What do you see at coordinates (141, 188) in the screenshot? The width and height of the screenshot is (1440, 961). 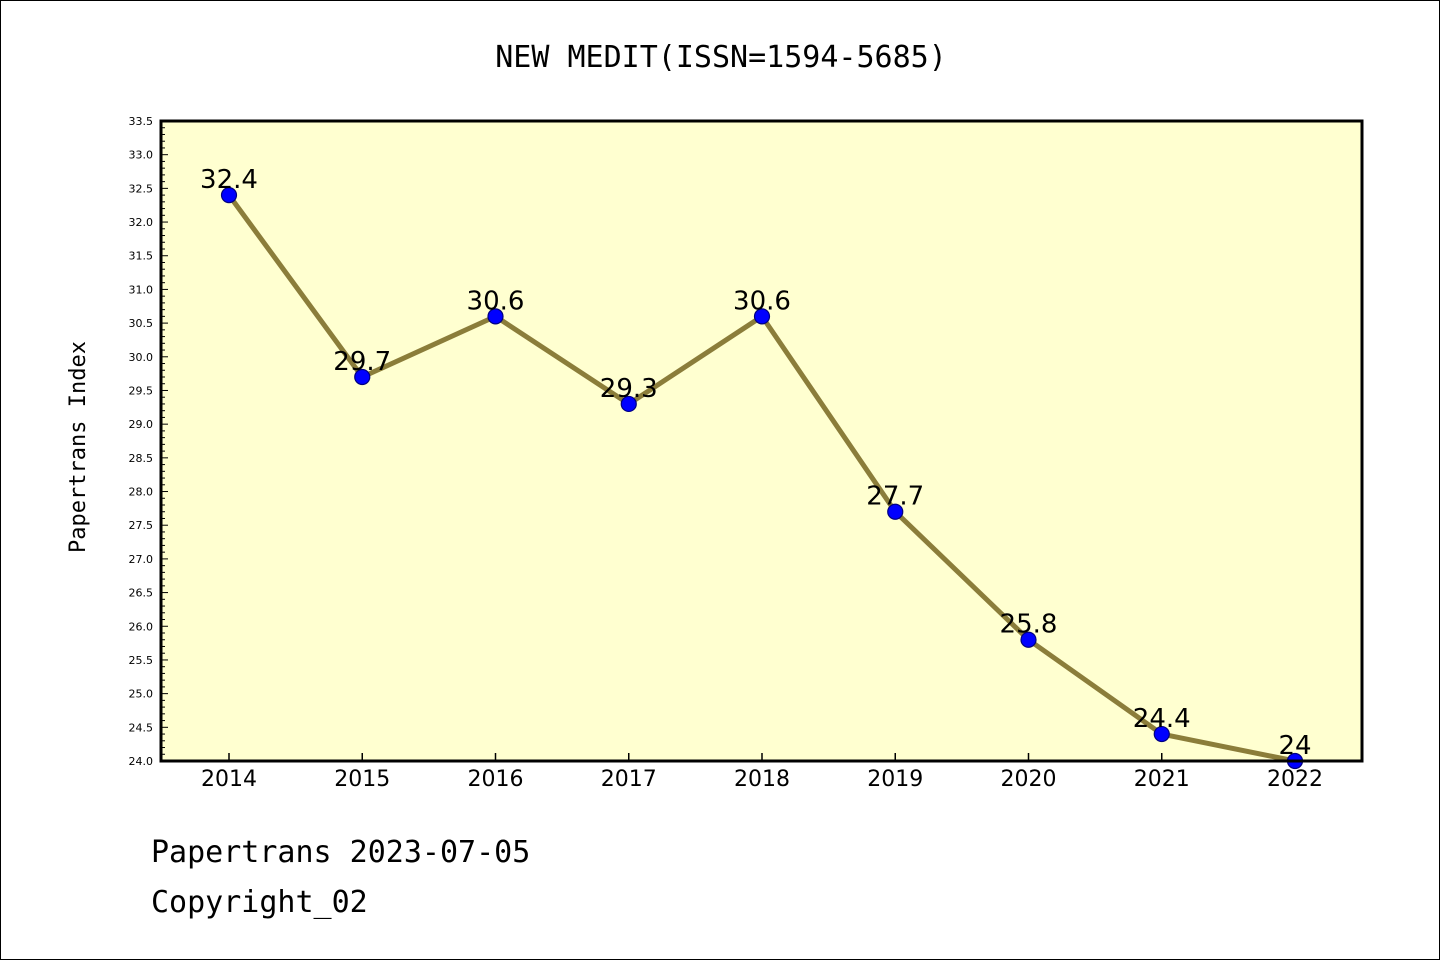 I see `y-tick-label: 32.5` at bounding box center [141, 188].